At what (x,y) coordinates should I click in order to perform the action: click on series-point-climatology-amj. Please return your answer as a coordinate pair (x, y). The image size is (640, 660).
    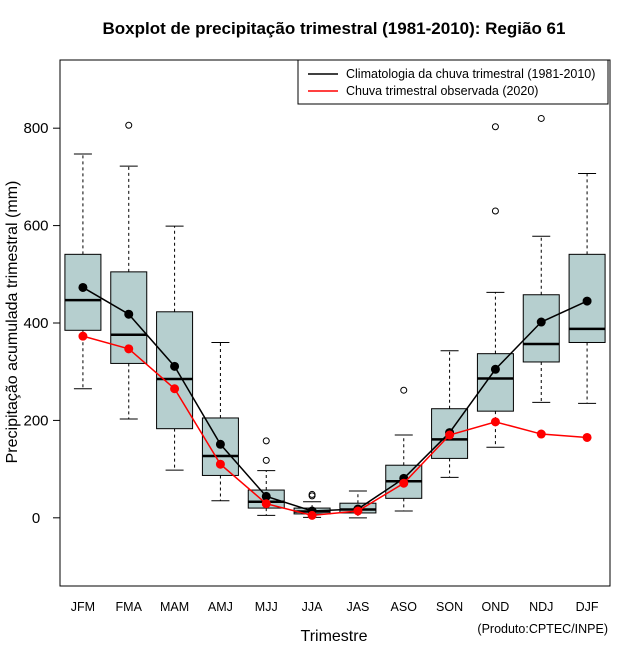
    Looking at the image, I should click on (220, 444).